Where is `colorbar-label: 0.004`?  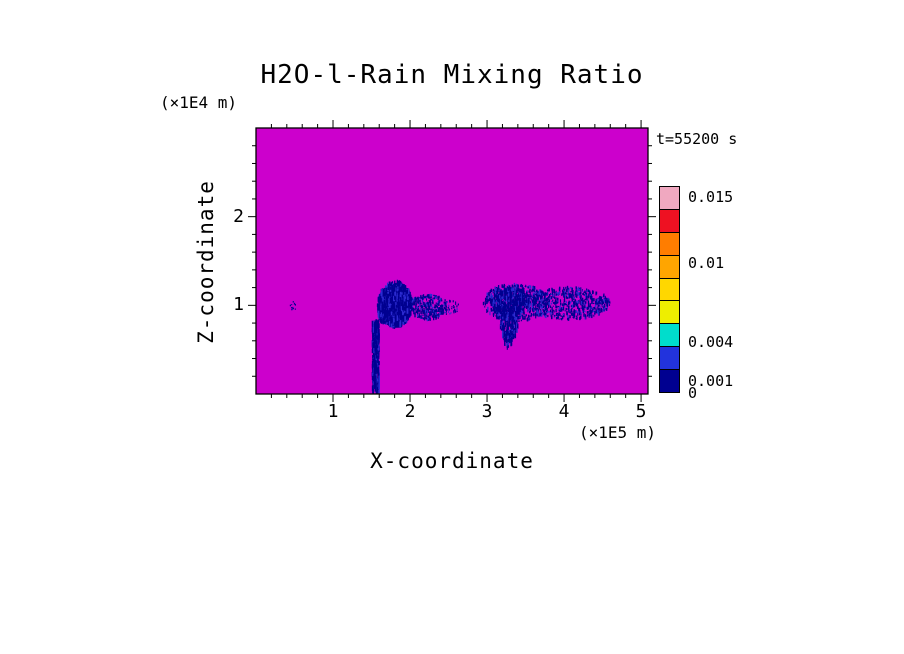
colorbar-label: 0.004 is located at coordinates (711, 342).